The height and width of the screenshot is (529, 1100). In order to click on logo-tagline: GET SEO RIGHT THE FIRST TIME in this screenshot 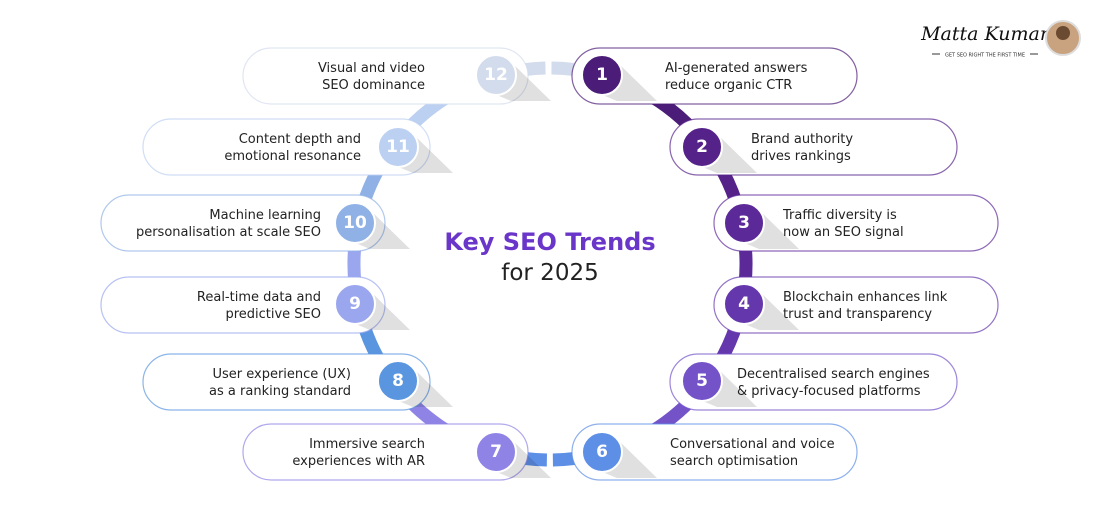, I will do `click(985, 56)`.